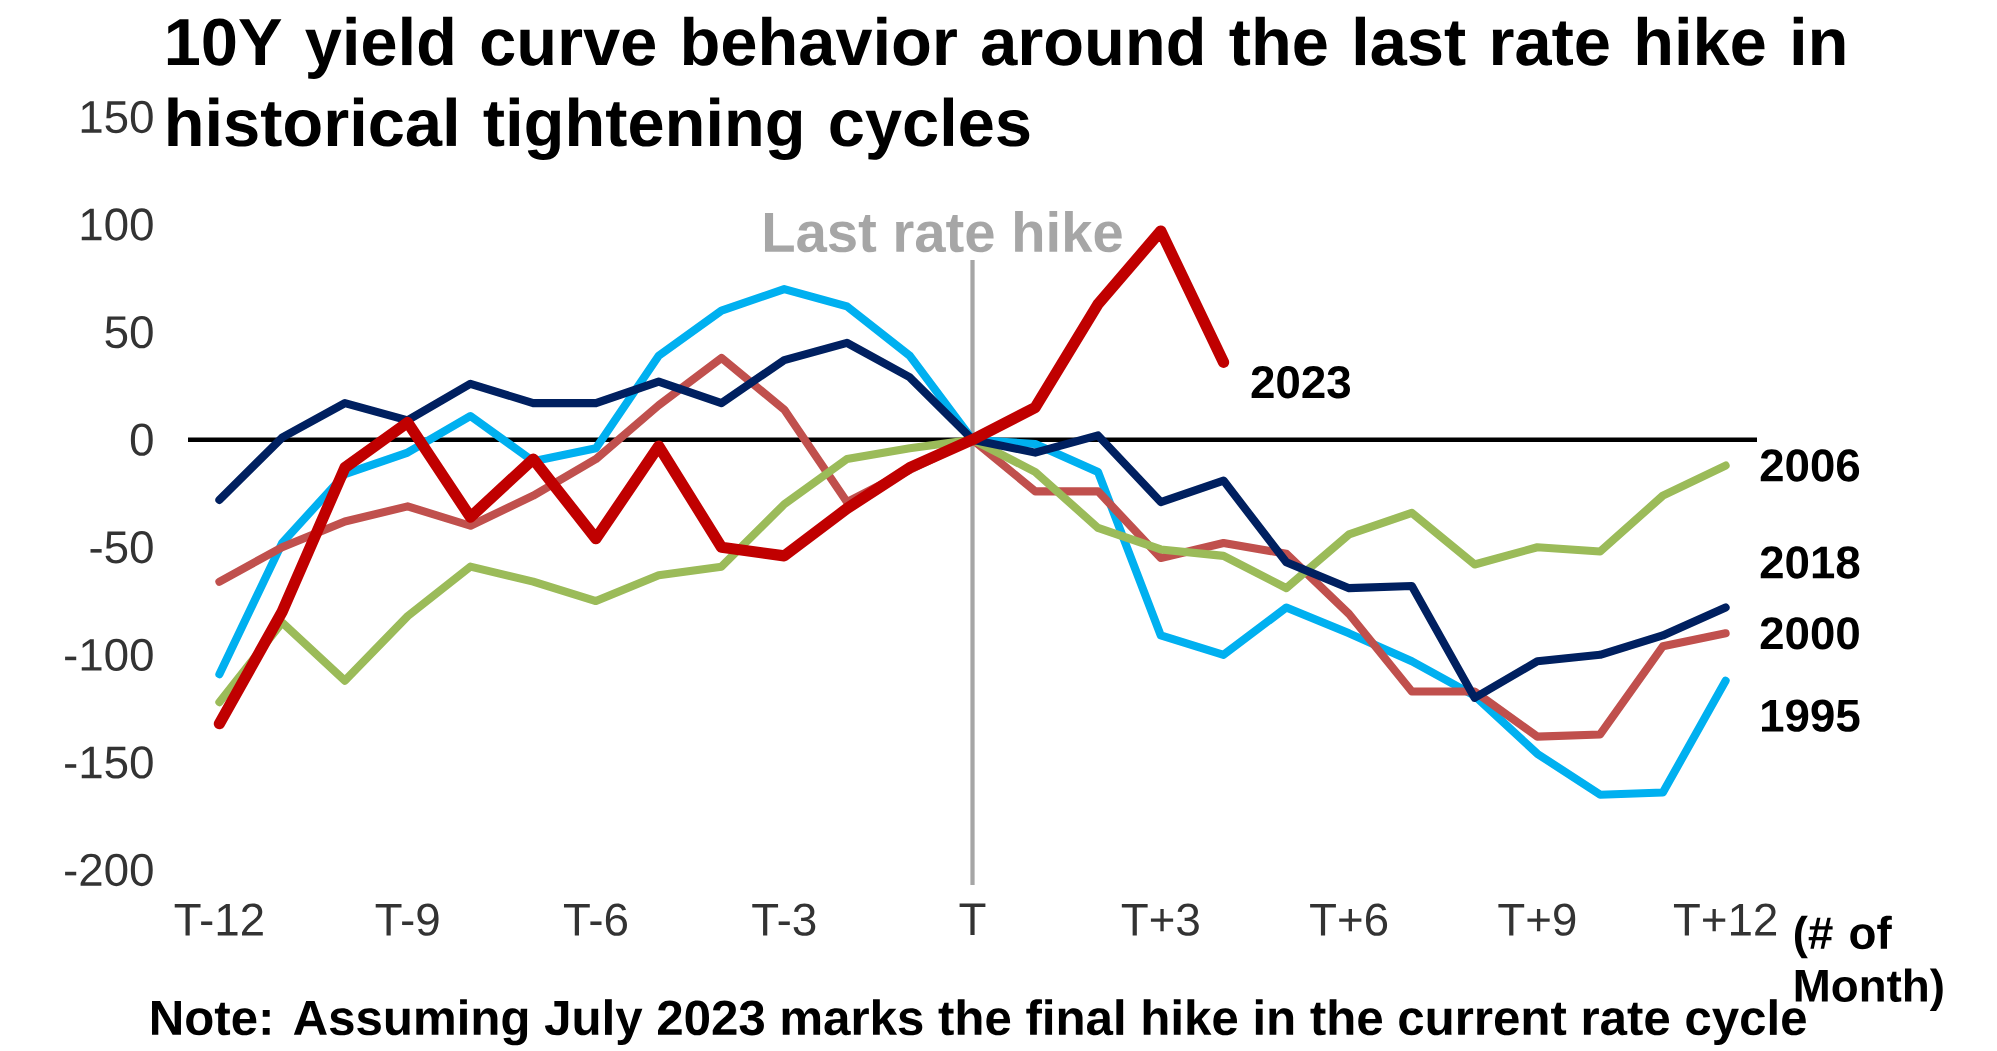 The height and width of the screenshot is (1051, 1997). What do you see at coordinates (117, 117) in the screenshot?
I see `y-tick-label: 150` at bounding box center [117, 117].